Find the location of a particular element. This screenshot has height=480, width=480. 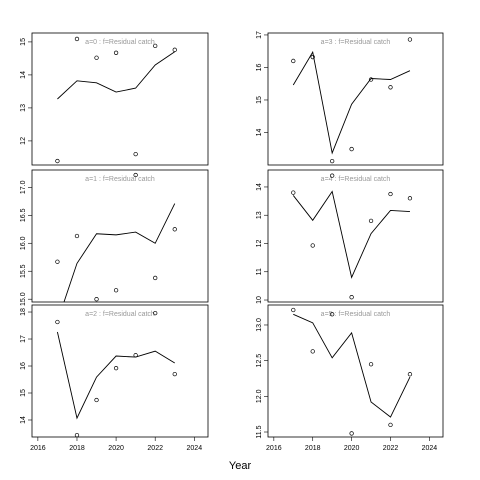

y-tick-label: 17.0 is located at coordinates (23, 187).